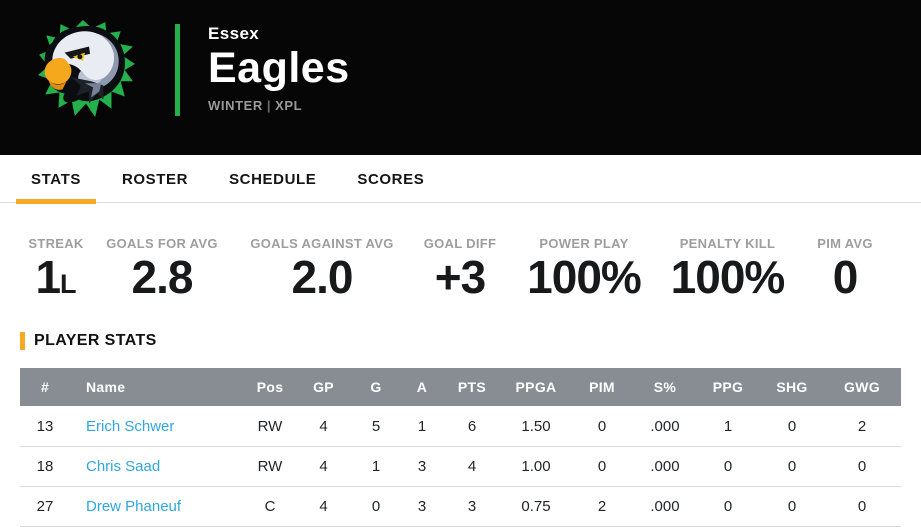 This screenshot has width=921, height=527. Describe the element at coordinates (177, 70) in the screenshot. I see `header-accent-bar` at that location.